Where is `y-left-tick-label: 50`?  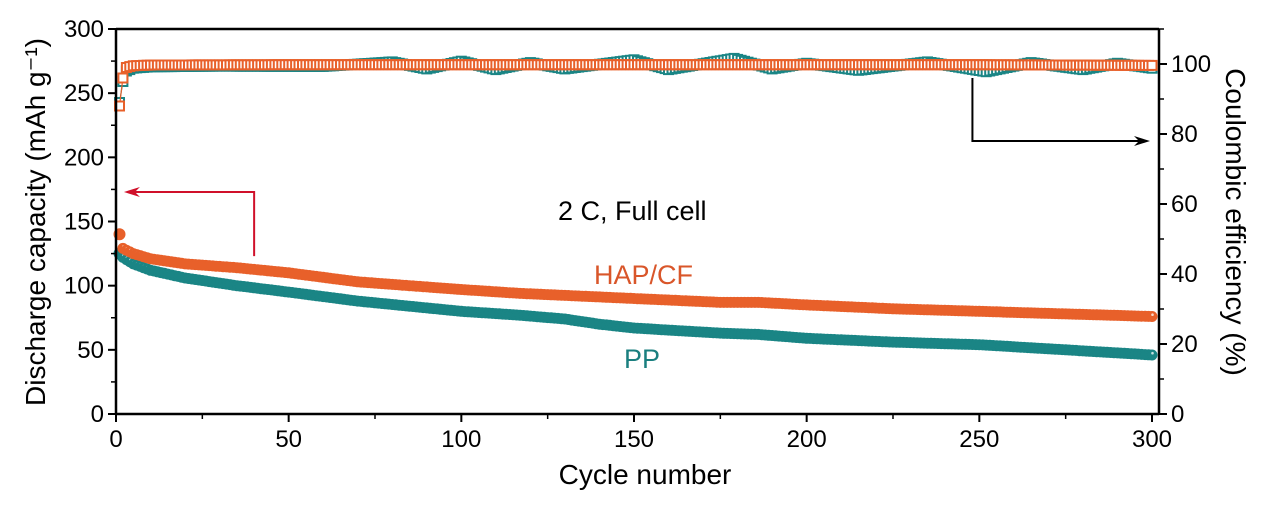 y-left-tick-label: 50 is located at coordinates (90, 350).